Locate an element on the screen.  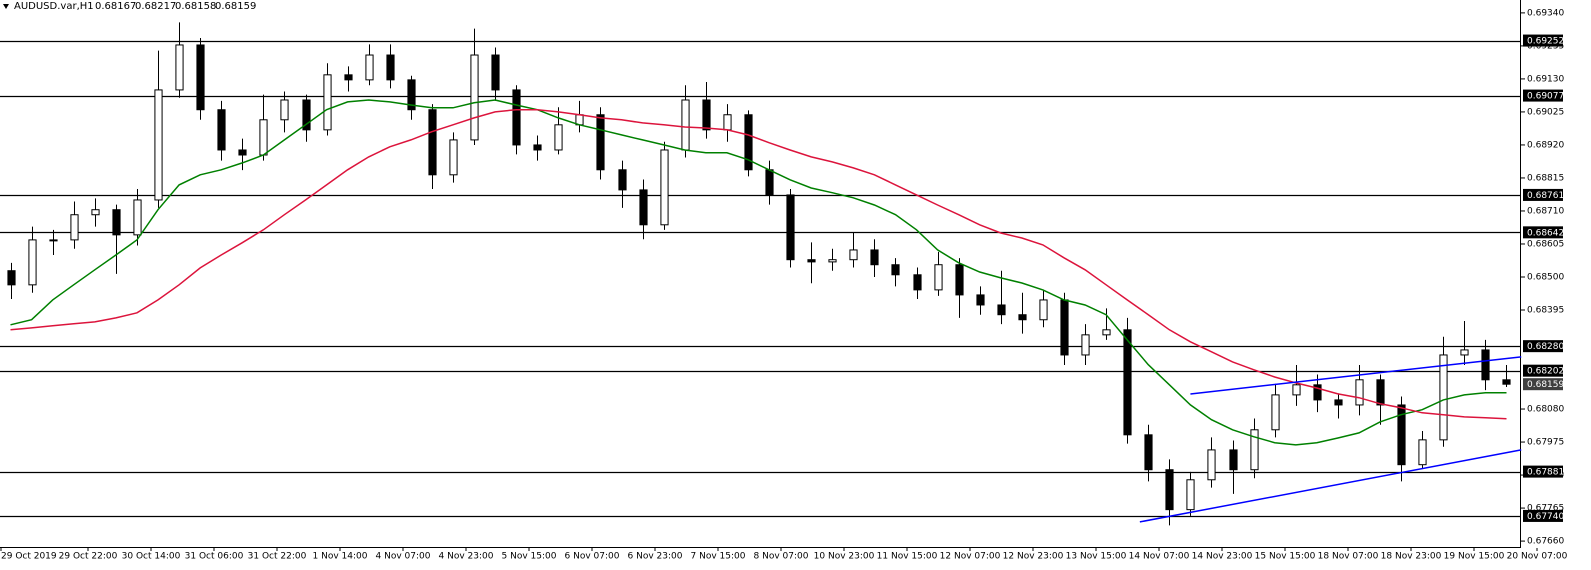
x-tick-label: 30 Oct 14:00 is located at coordinates (151, 557).